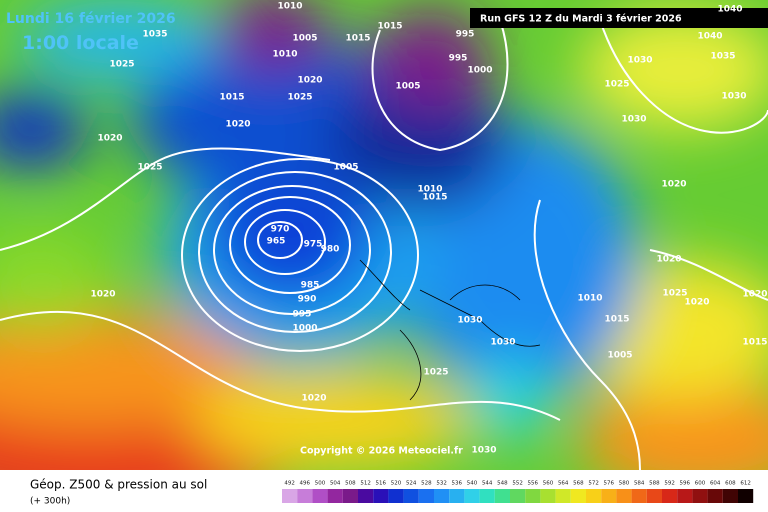 This screenshot has height=512, width=768. What do you see at coordinates (441, 484) in the screenshot?
I see `scale-label: 532` at bounding box center [441, 484].